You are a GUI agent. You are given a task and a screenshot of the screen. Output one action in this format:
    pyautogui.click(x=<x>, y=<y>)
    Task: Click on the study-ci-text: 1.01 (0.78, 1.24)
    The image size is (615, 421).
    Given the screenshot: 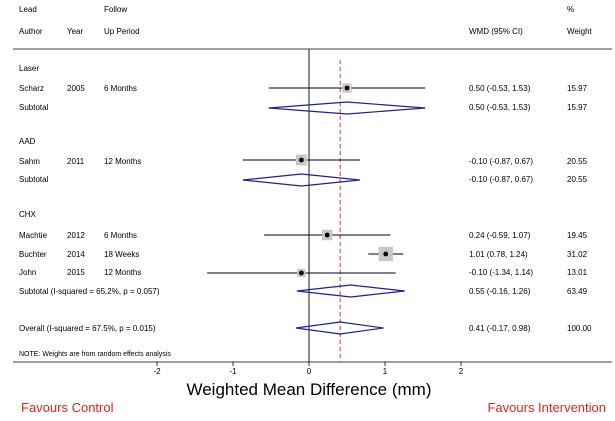 What is the action you would take?
    pyautogui.click(x=498, y=254)
    